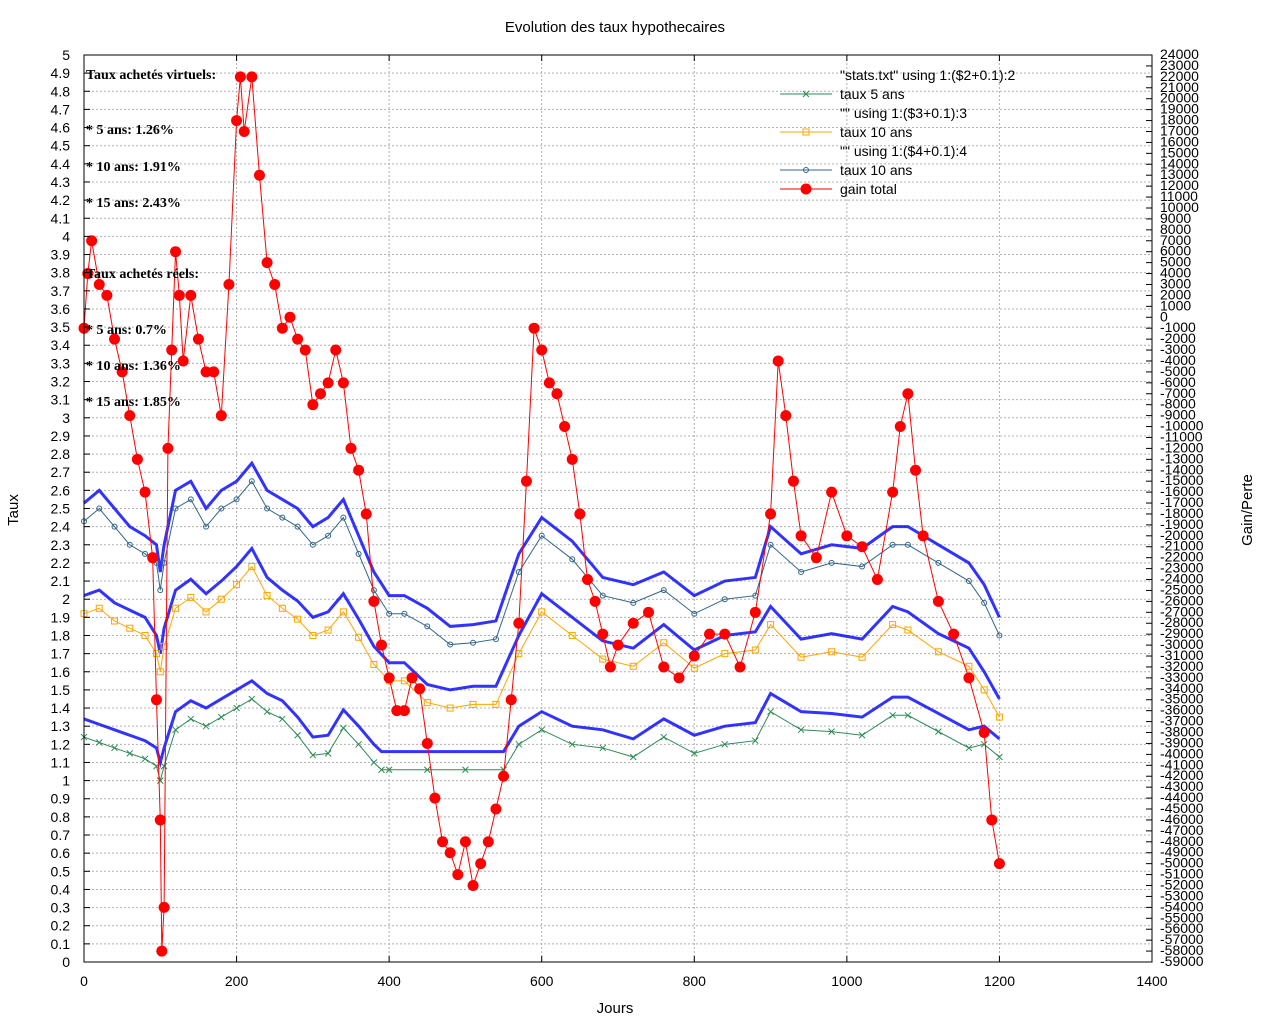 The width and height of the screenshot is (1280, 1024). I want to click on y2-tick-label: -13000, so click(1182, 458).